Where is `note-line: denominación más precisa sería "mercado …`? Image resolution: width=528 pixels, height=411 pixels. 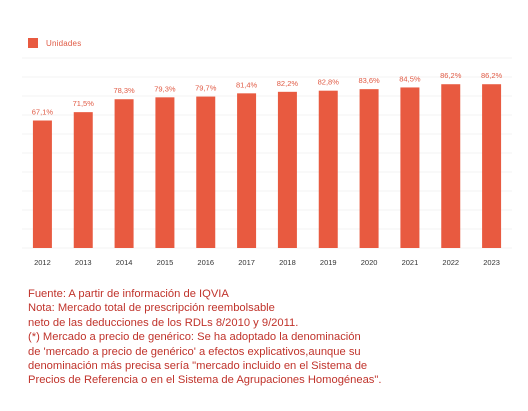
note-line: denominación más precisa sería "mercado … is located at coordinates (198, 366).